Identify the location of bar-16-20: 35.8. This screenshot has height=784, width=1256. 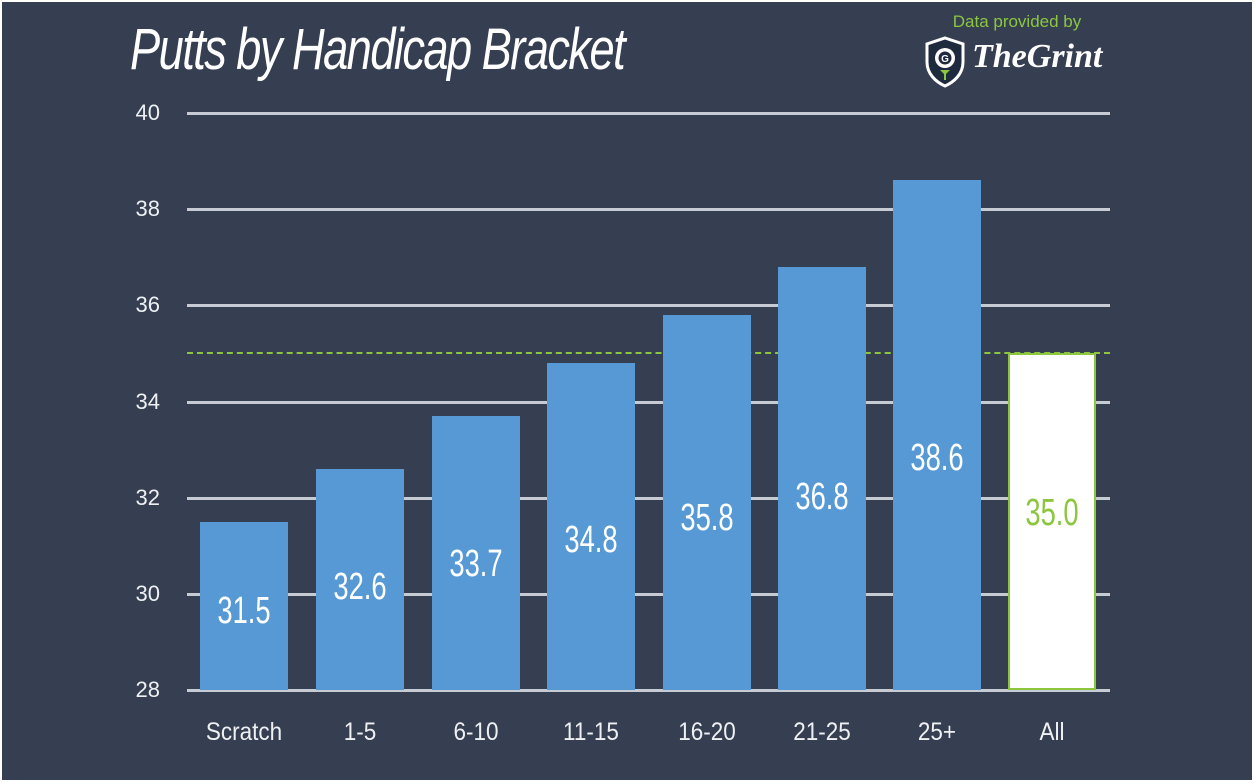
(707, 502).